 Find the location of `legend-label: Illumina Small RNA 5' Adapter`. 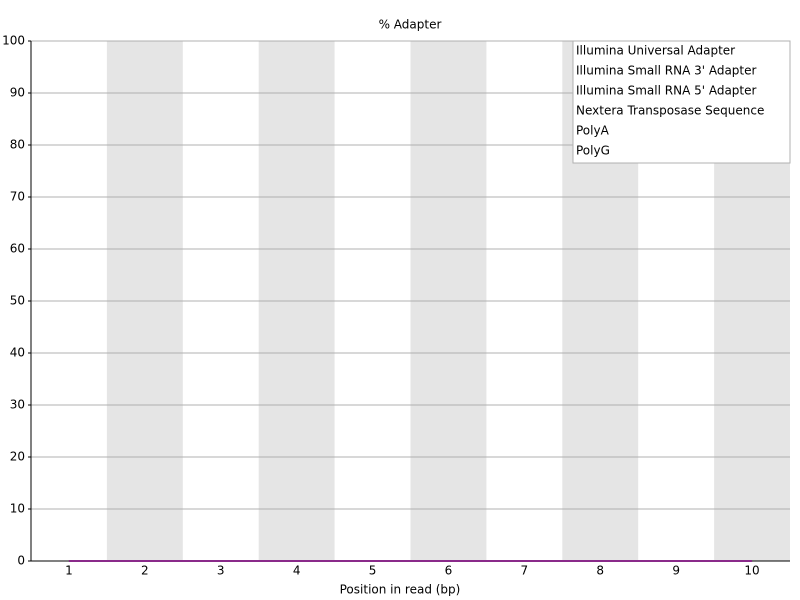

legend-label: Illumina Small RNA 5' Adapter is located at coordinates (666, 91).